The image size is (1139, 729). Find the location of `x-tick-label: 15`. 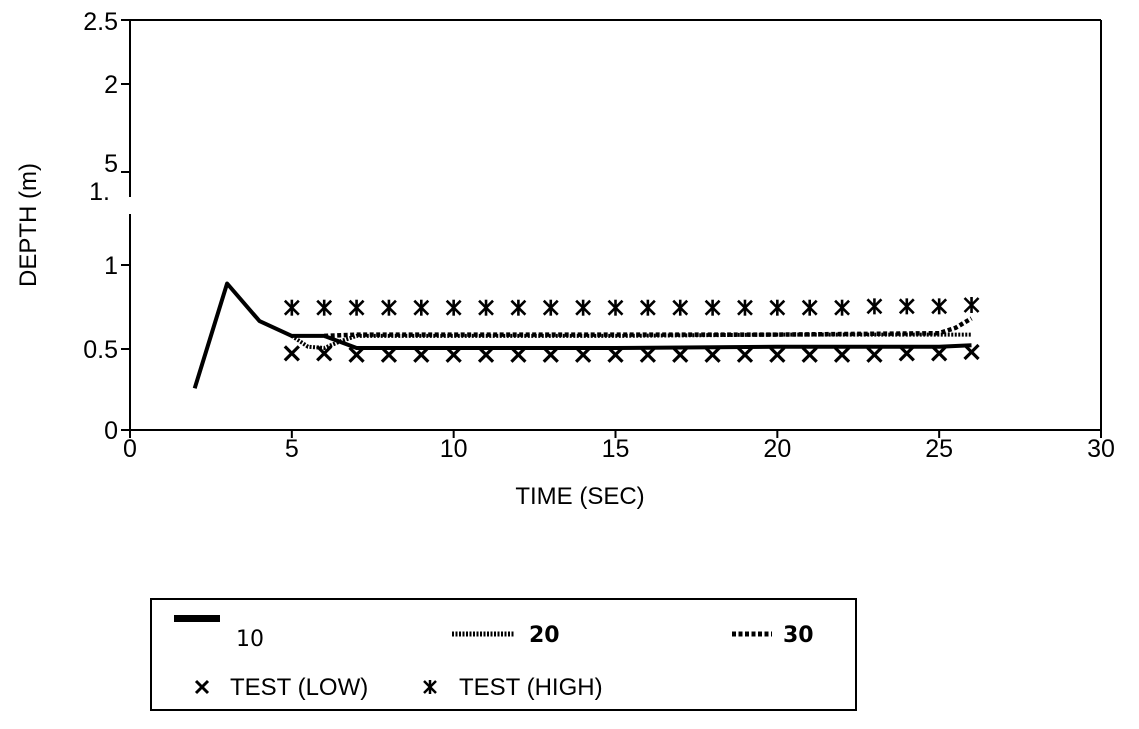

x-tick-label: 15 is located at coordinates (616, 449).